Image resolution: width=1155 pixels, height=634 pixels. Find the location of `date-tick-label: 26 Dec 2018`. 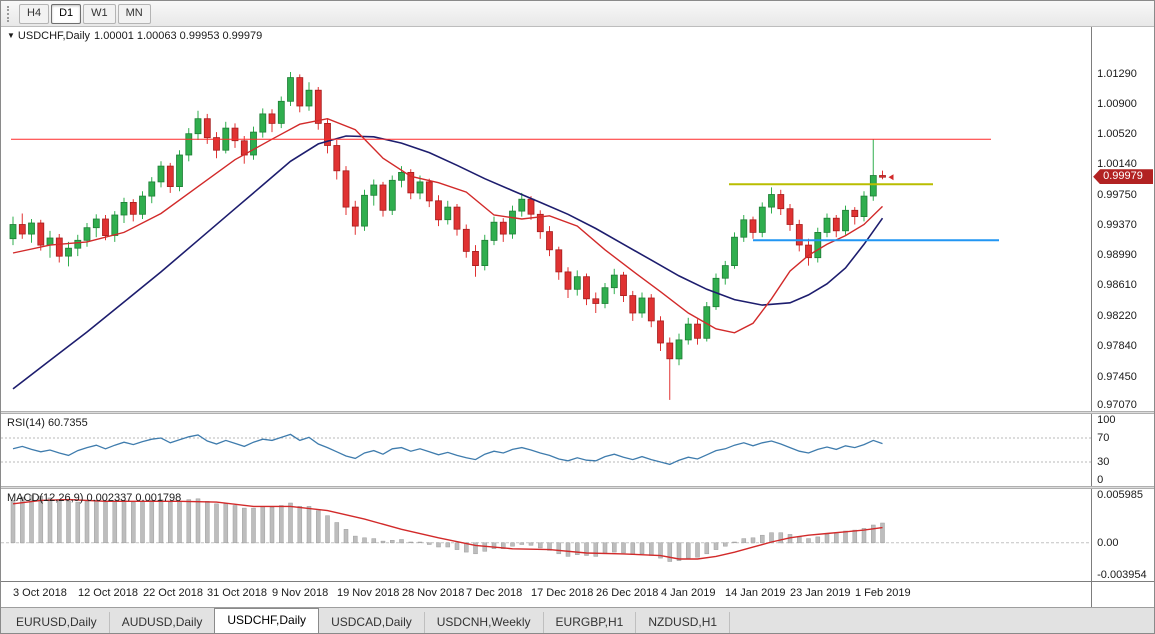

date-tick-label: 26 Dec 2018 is located at coordinates (627, 593).